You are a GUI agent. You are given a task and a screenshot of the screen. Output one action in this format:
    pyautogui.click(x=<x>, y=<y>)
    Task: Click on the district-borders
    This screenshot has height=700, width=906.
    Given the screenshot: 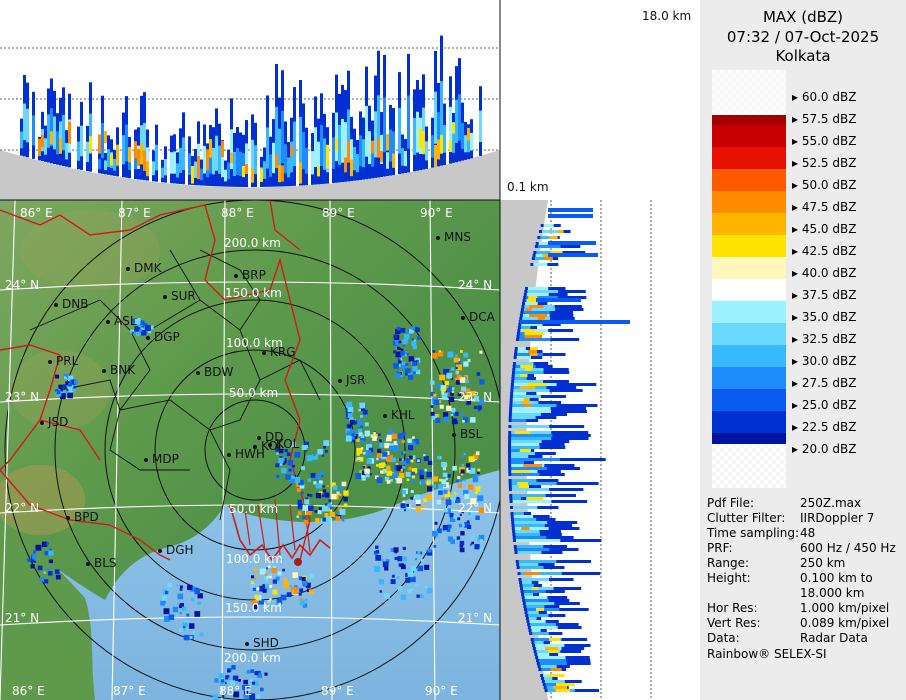 What is the action you would take?
    pyautogui.click(x=175, y=385)
    